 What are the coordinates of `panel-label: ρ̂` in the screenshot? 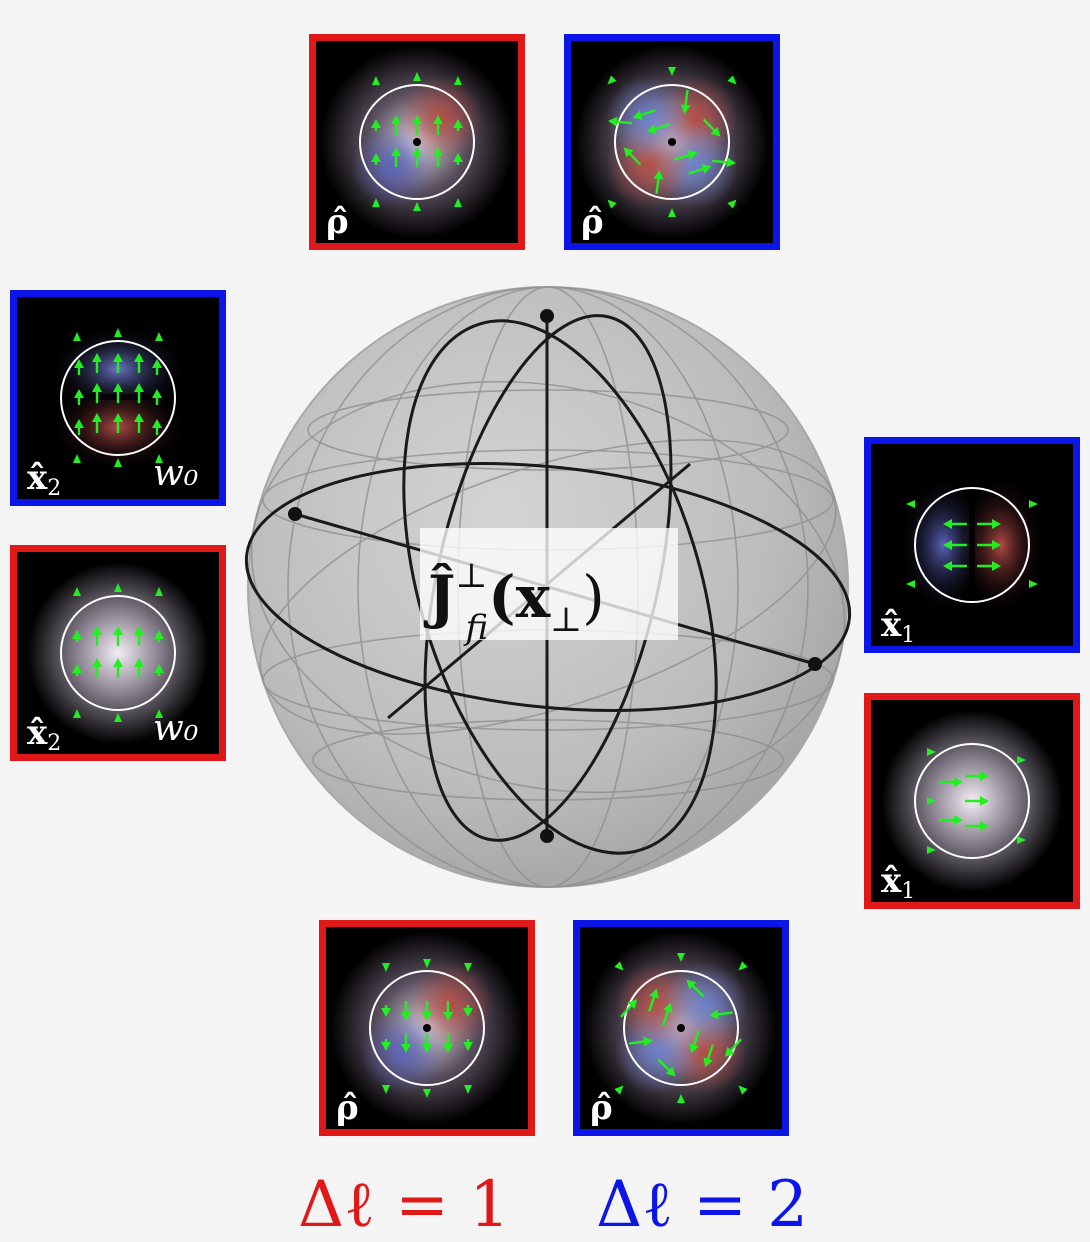 It's located at (337, 222).